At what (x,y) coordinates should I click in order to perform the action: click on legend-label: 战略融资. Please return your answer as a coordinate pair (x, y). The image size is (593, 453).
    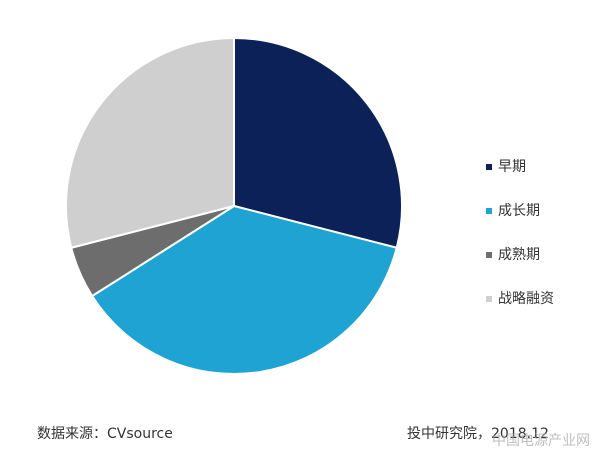
    Looking at the image, I should click on (526, 299).